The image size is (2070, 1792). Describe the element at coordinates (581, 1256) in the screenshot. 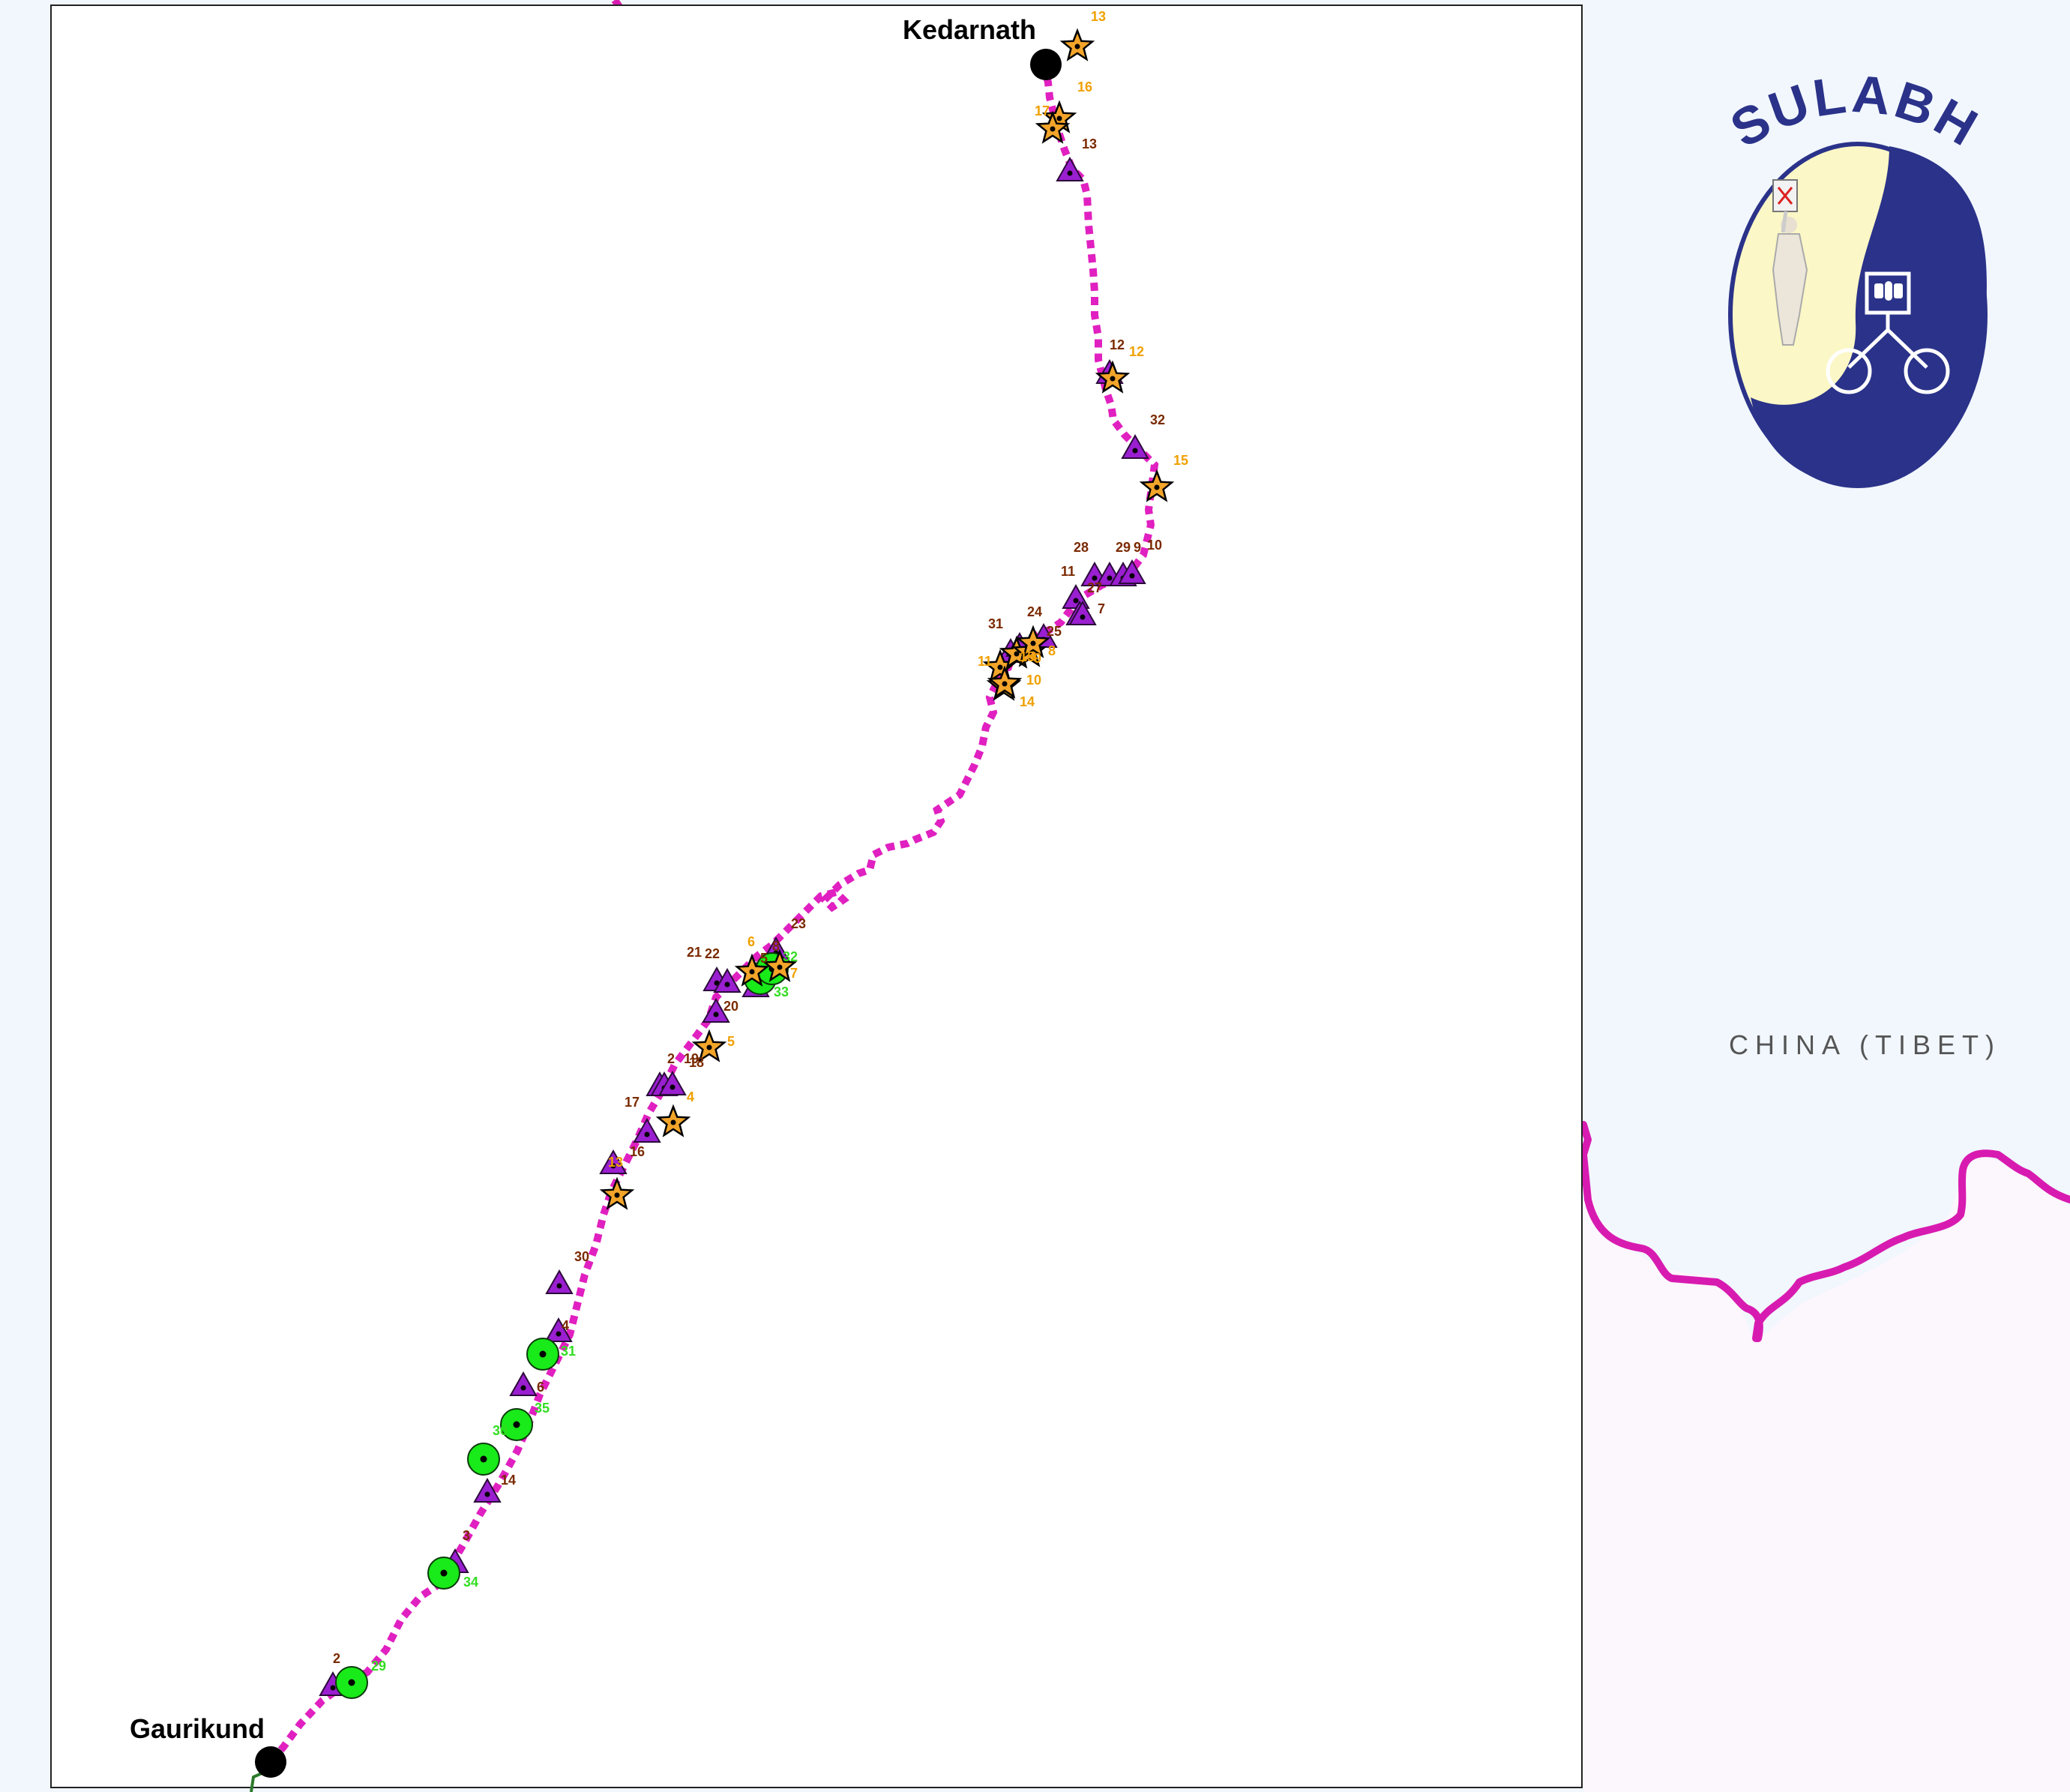

I see `triangle-marker-label: 30` at that location.